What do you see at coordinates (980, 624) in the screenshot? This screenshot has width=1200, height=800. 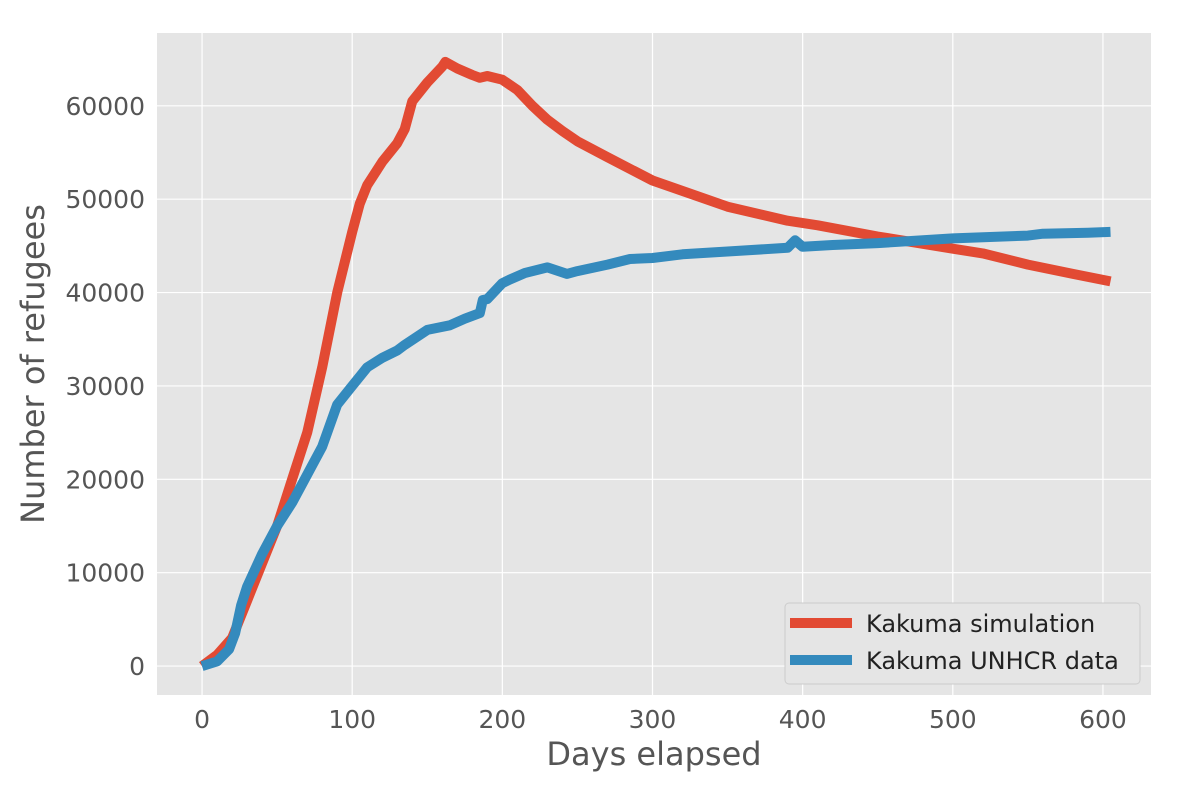 I see `legend-label-simulation: Kakuma simulation` at bounding box center [980, 624].